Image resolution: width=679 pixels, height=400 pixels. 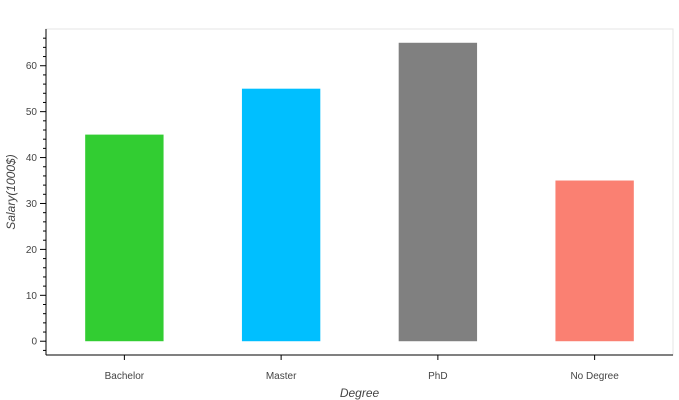 What do you see at coordinates (281, 215) in the screenshot?
I see `bar-master` at bounding box center [281, 215].